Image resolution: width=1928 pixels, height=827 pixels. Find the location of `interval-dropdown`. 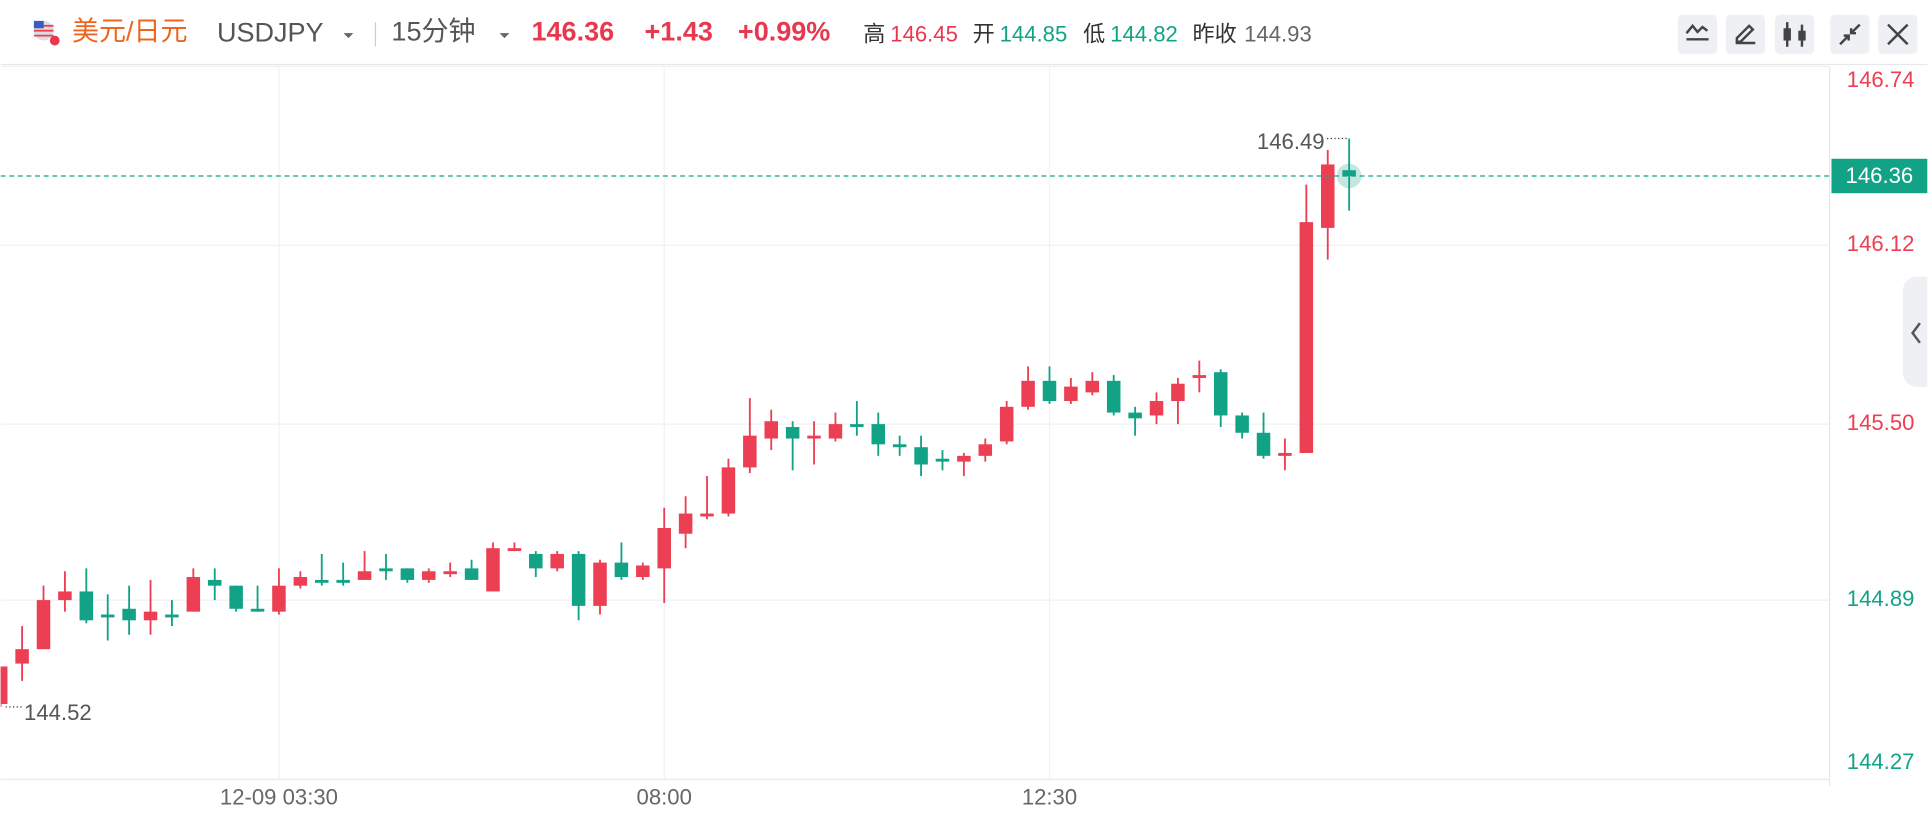

interval-dropdown is located at coordinates (504, 36).